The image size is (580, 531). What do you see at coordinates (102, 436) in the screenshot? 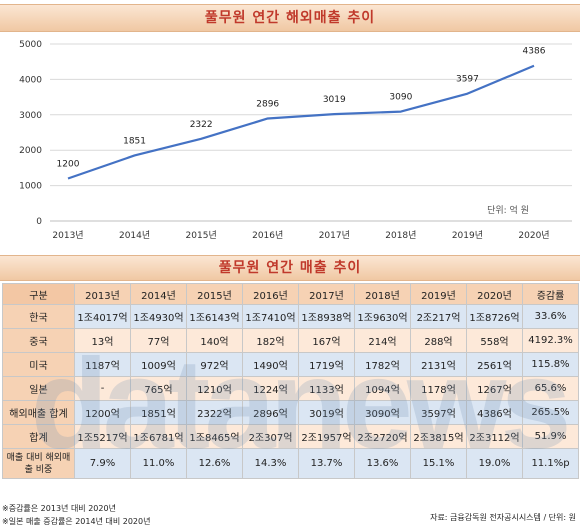
I see `table-cell: 1조5217억` at bounding box center [102, 436].